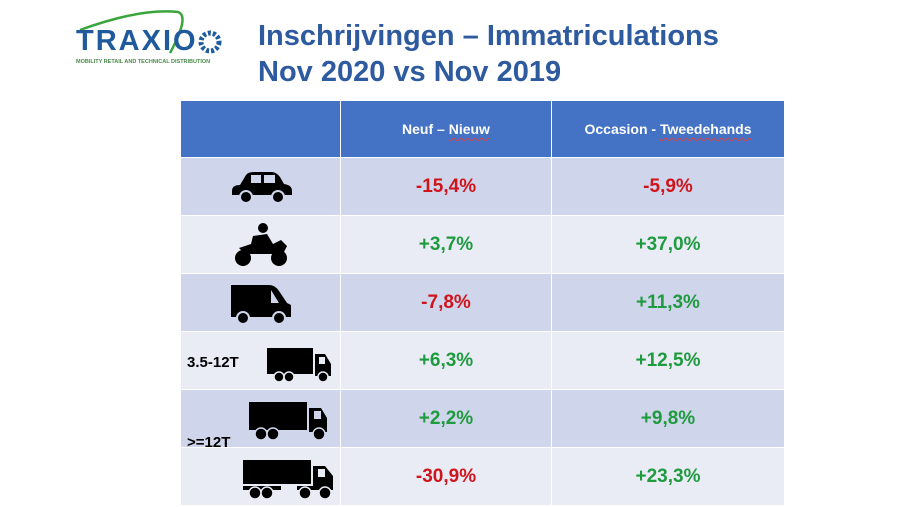  Describe the element at coordinates (446, 360) in the screenshot. I see `new-value: +6,3%` at that location.